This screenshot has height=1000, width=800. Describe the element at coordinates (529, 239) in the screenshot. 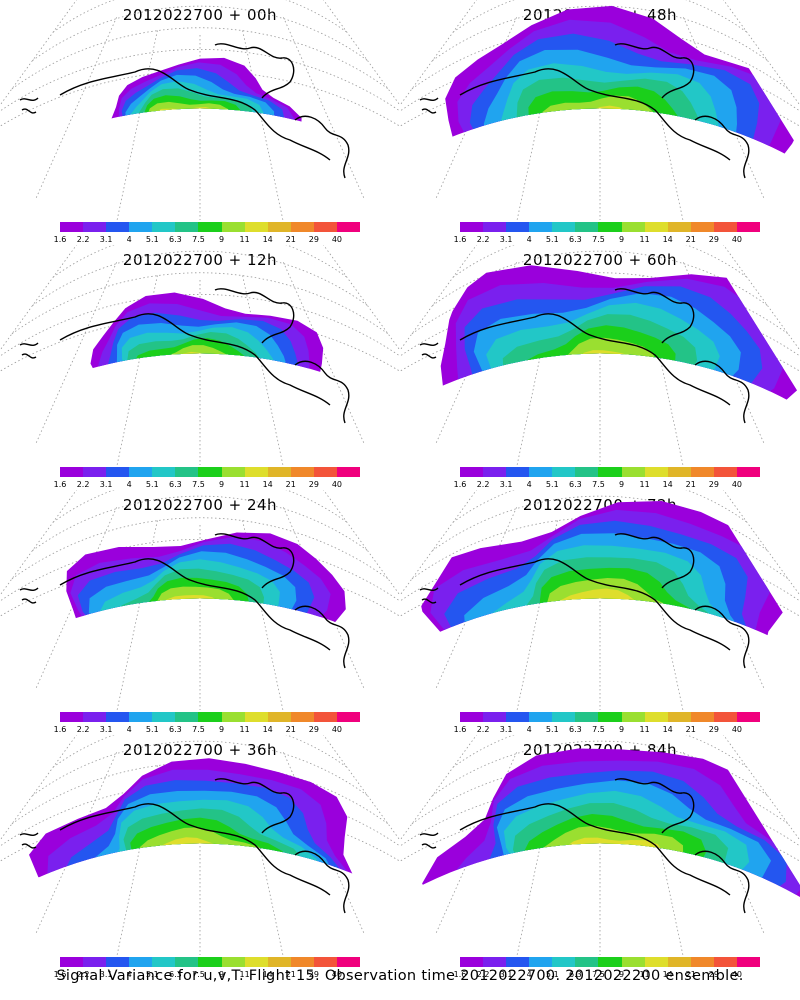

I see `colorbar-tick-label: 4` at that location.